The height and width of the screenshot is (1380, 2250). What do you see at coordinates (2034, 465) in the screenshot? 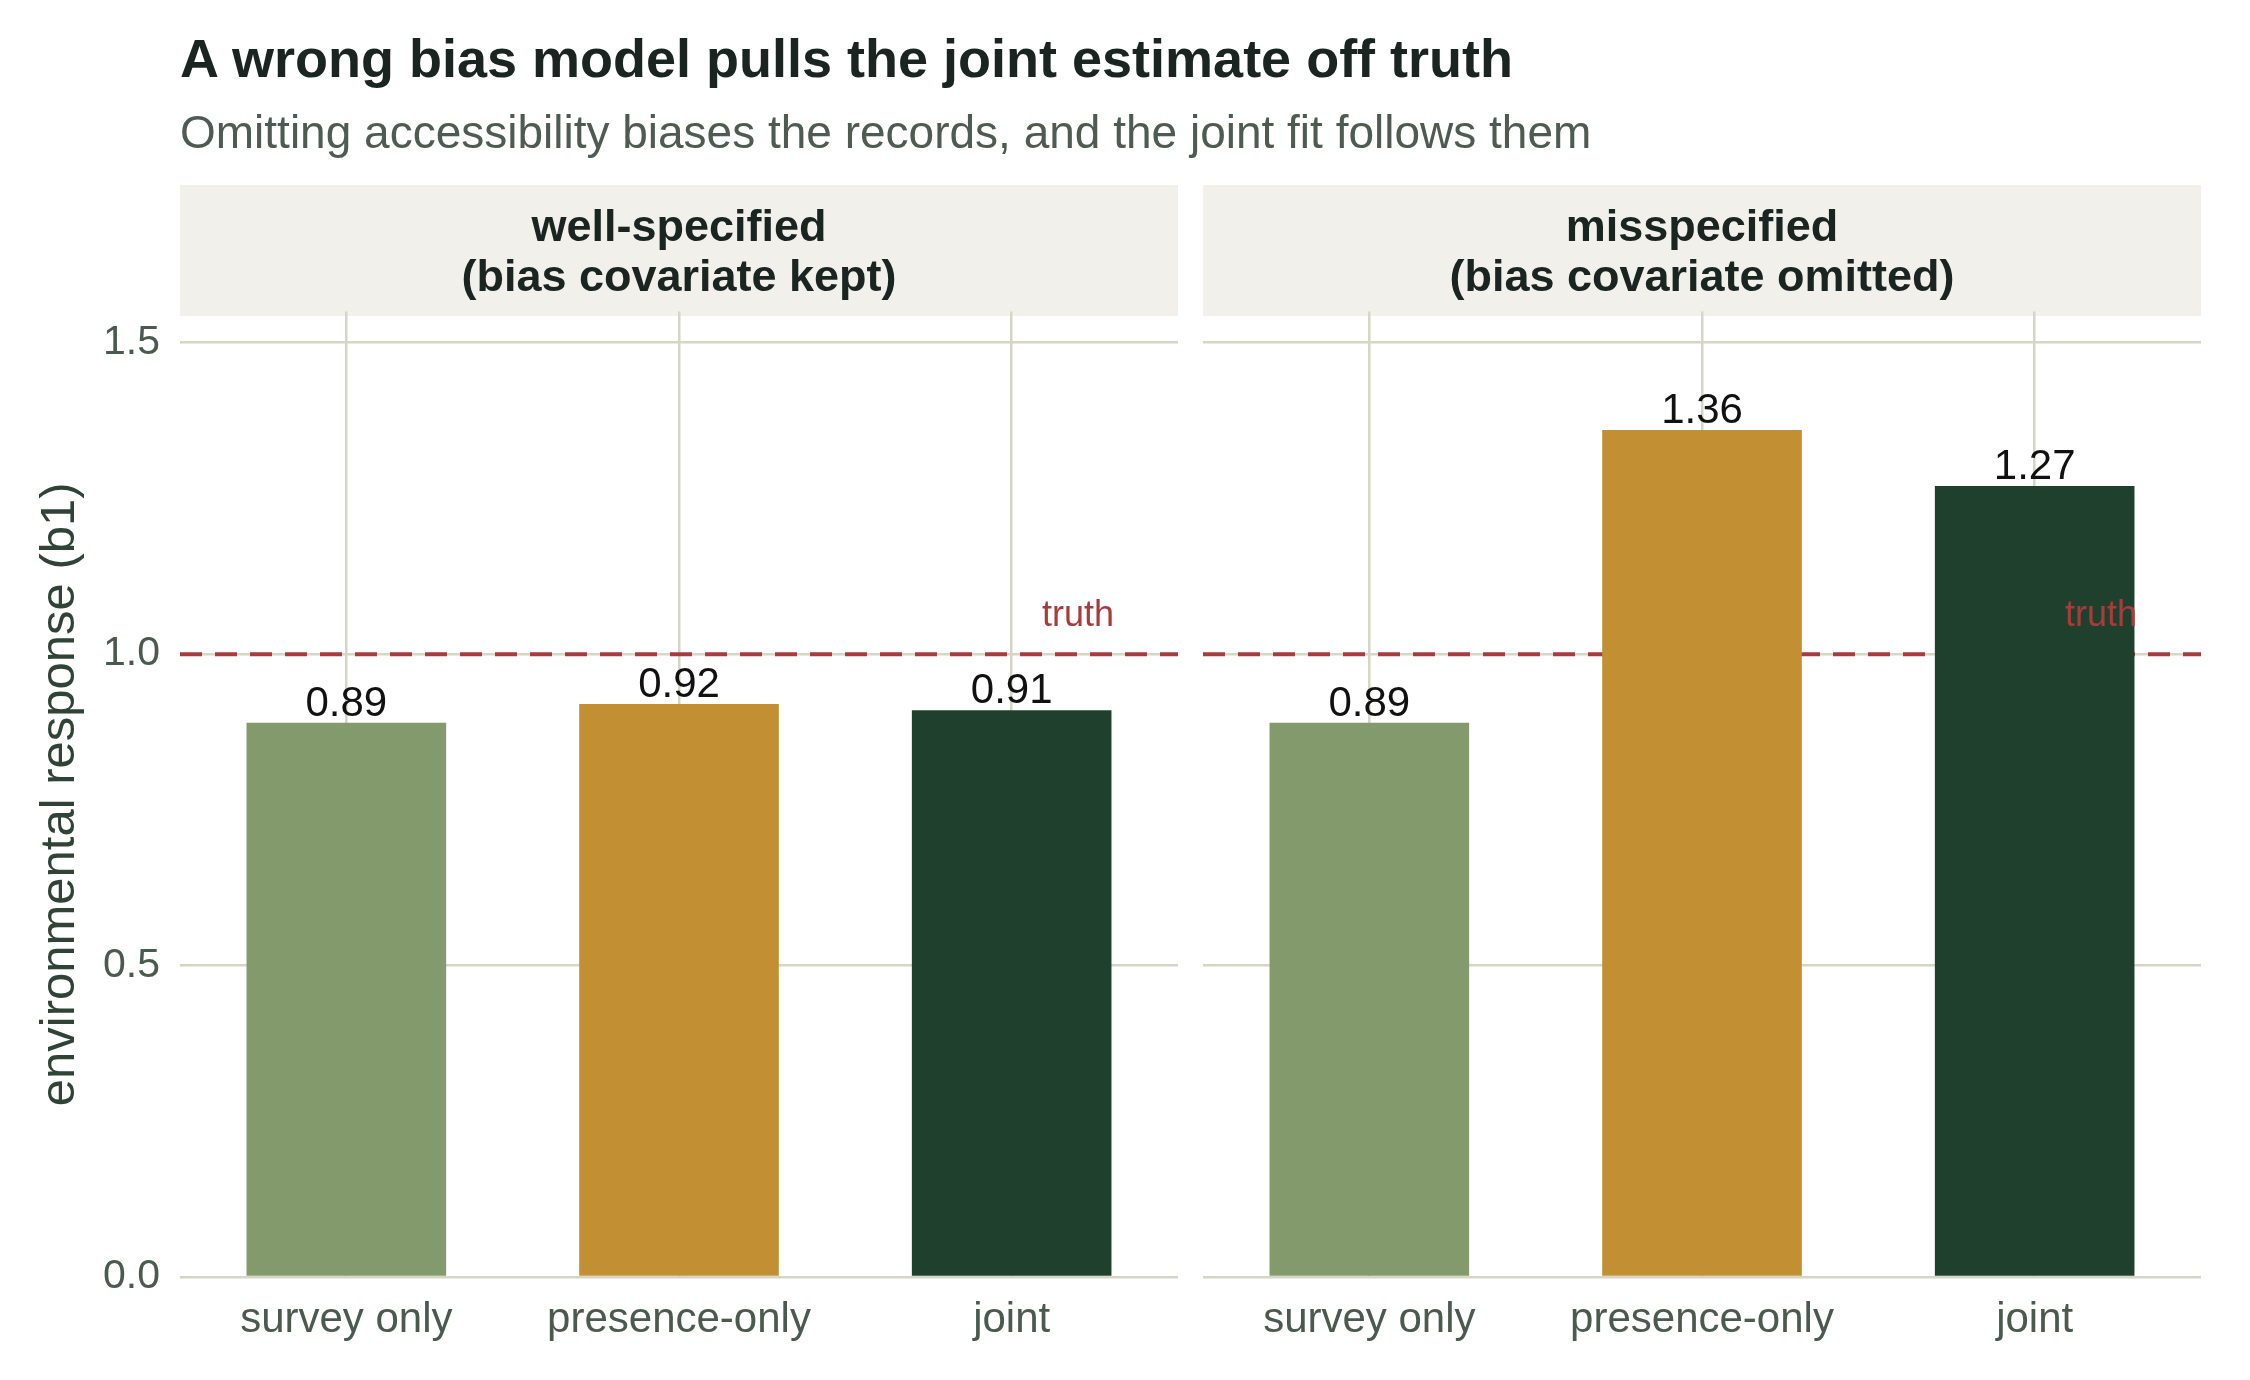
I see `data-label: 1.27` at bounding box center [2034, 465].